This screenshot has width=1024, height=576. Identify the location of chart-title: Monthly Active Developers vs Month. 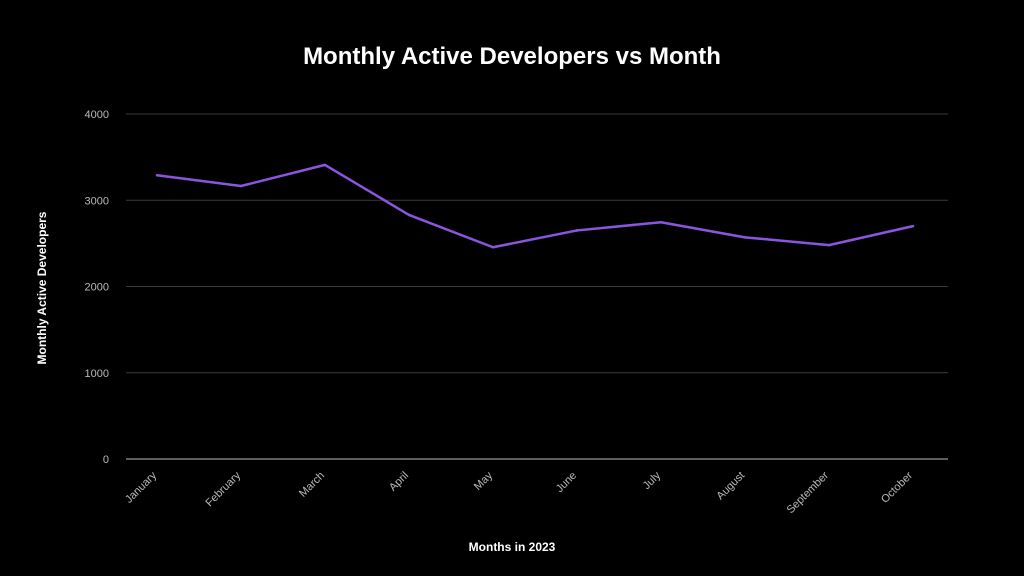
(512, 56).